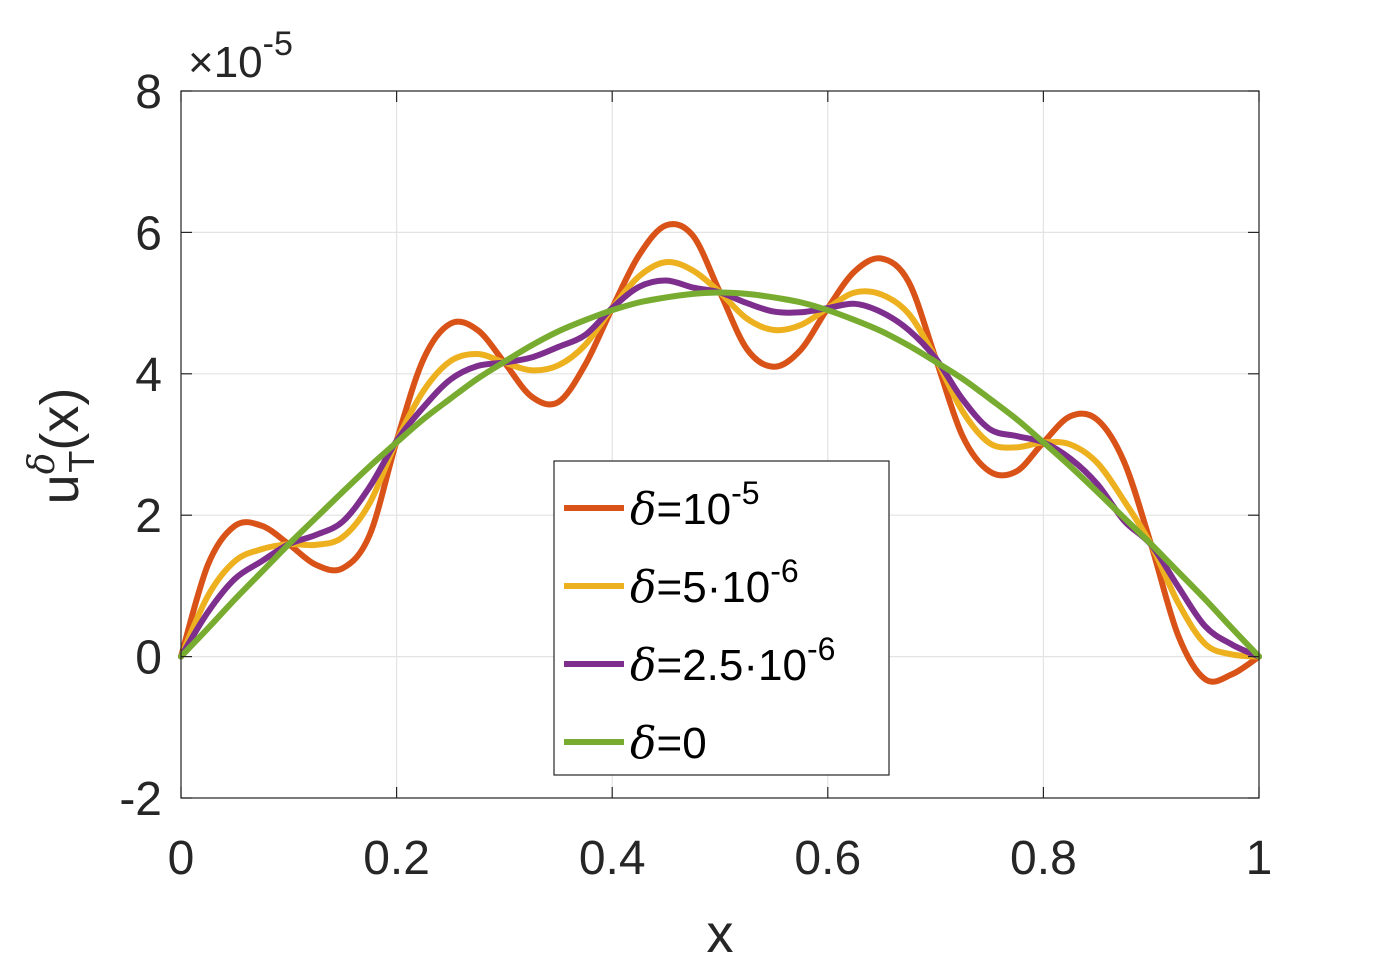 The image size is (1392, 967). What do you see at coordinates (732, 661) in the screenshot?
I see `legend-label-3: δ=2.5·10-6` at bounding box center [732, 661].